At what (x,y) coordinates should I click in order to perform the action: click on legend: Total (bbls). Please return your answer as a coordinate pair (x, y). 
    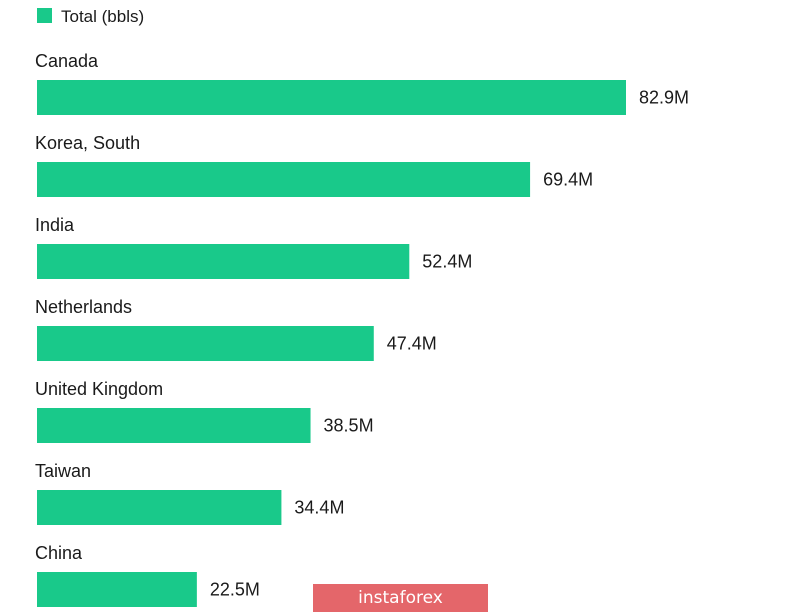
    Looking at the image, I should click on (90, 16).